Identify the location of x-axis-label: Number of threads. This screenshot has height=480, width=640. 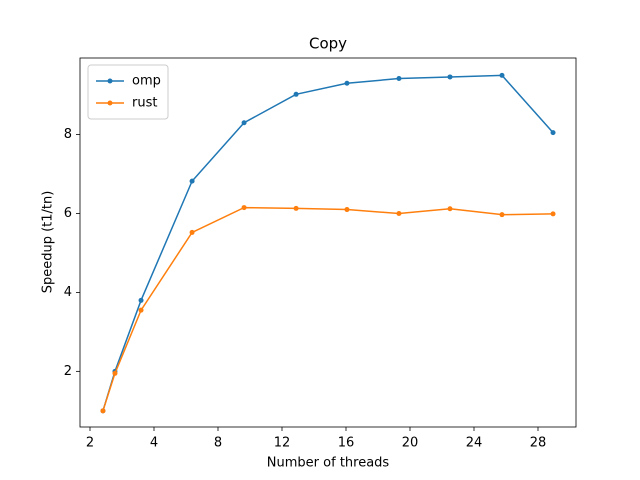
(328, 463).